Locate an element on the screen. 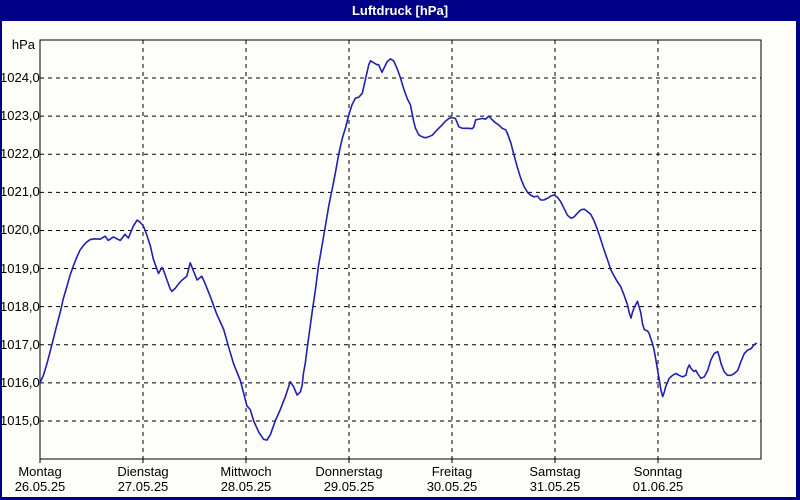 Image resolution: width=800 pixels, height=500 pixels. day-name: Montag is located at coordinates (40, 471).